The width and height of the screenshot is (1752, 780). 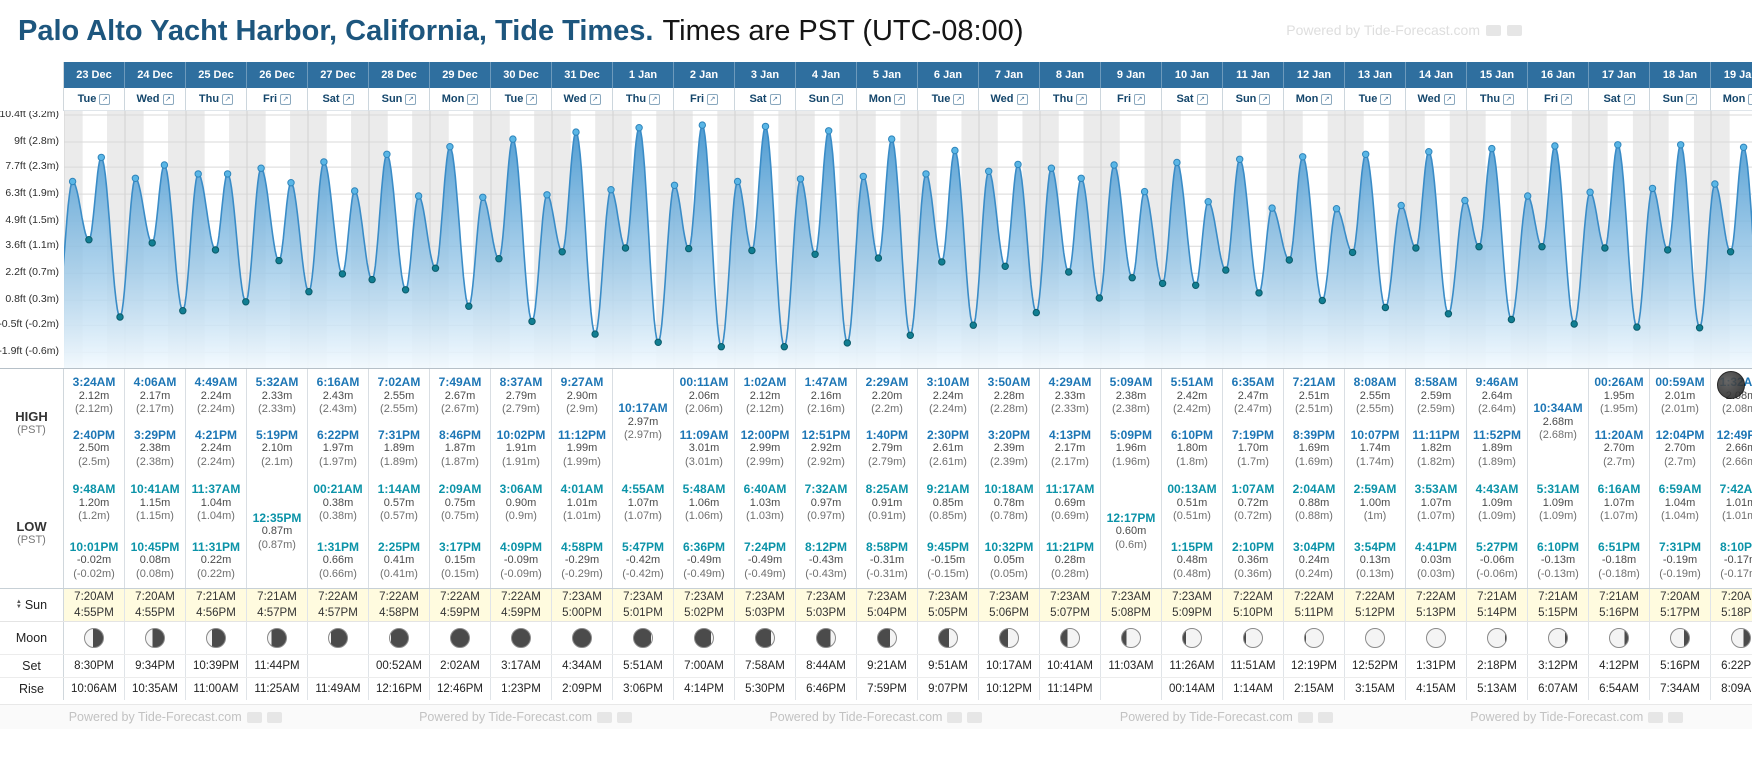 What do you see at coordinates (765, 409) in the screenshot?
I see `high-tide-height-alt: (2.12m)` at bounding box center [765, 409].